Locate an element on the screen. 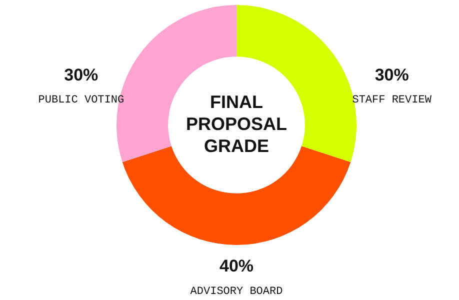 Image resolution: width=459 pixels, height=300 pixels. text: FINAL PROPOSAL GRADE is located at coordinates (237, 124).